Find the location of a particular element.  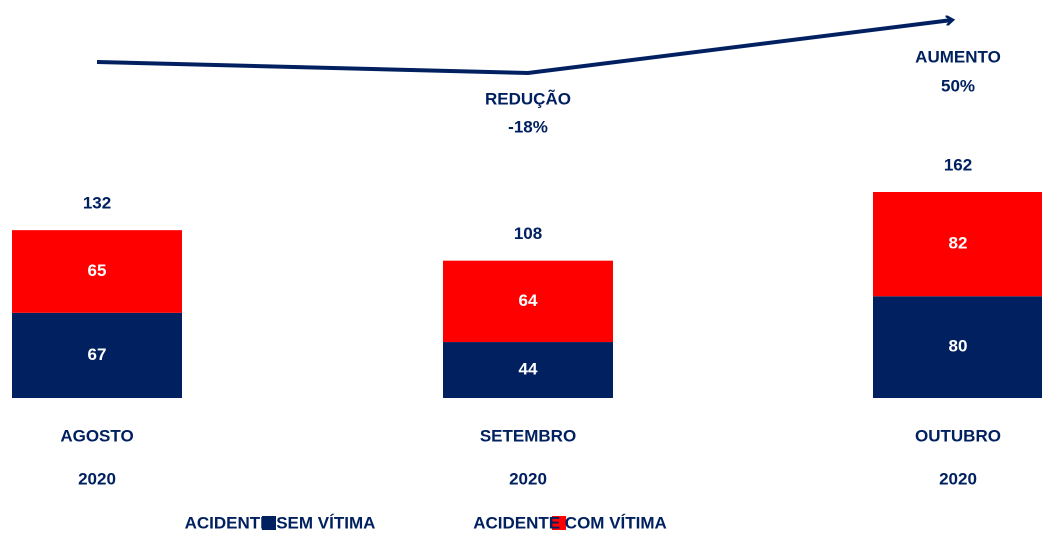

value-label: 65 is located at coordinates (97, 270).